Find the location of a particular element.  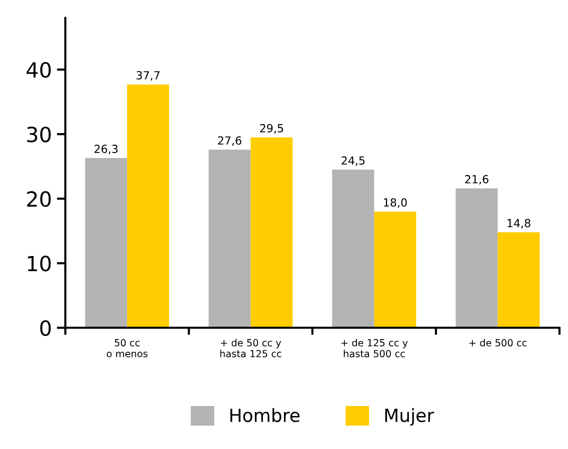

data-label: 24,5 is located at coordinates (353, 161).